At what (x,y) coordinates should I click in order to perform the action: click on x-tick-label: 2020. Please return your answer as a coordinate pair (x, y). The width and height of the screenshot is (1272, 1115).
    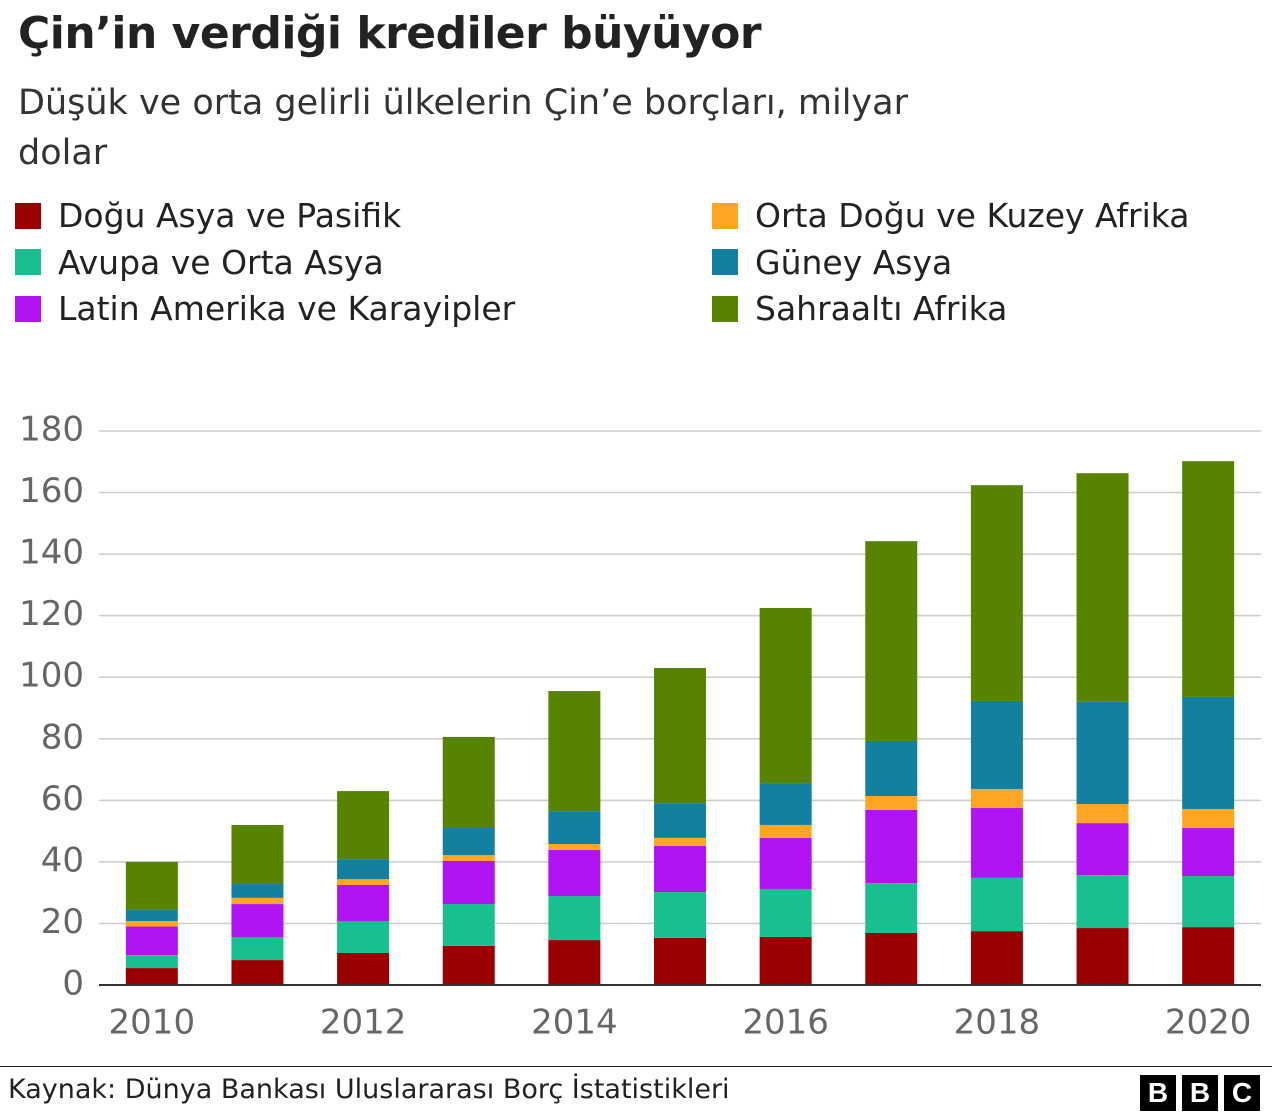
    Looking at the image, I should click on (1208, 1023).